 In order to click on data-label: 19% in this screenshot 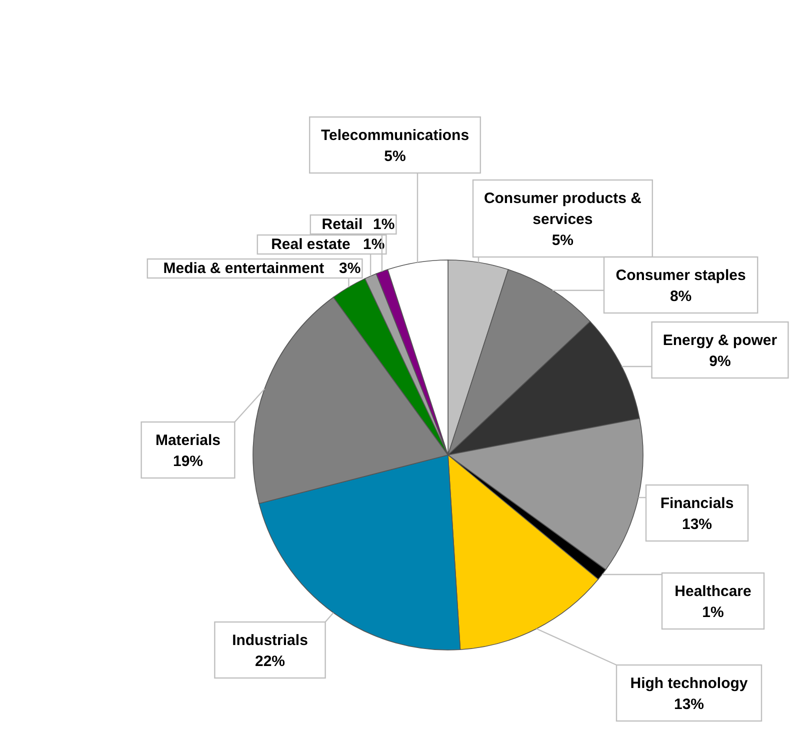, I will do `click(188, 461)`.